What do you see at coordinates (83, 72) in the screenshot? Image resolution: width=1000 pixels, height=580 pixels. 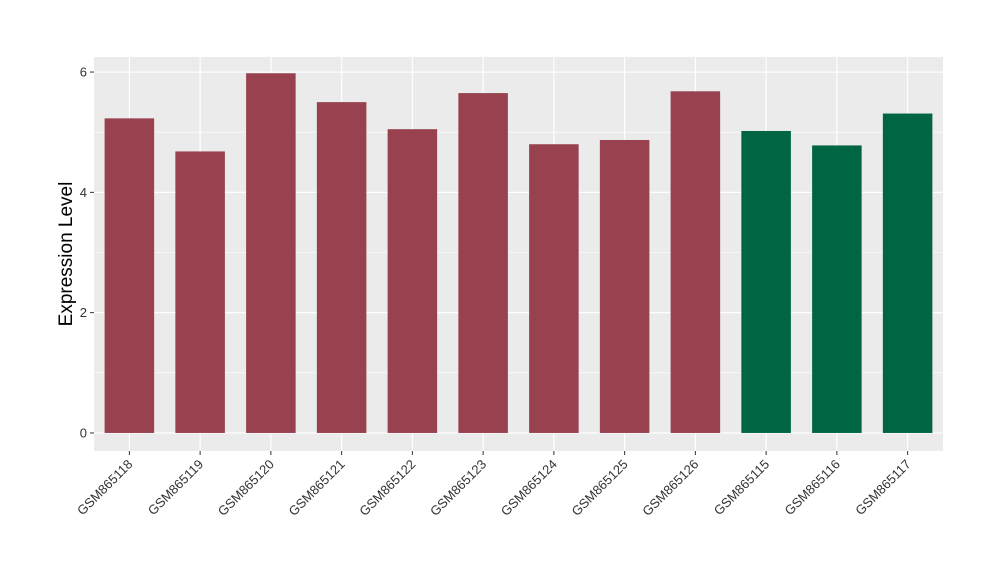 I see `y-tick-label: 6` at bounding box center [83, 72].